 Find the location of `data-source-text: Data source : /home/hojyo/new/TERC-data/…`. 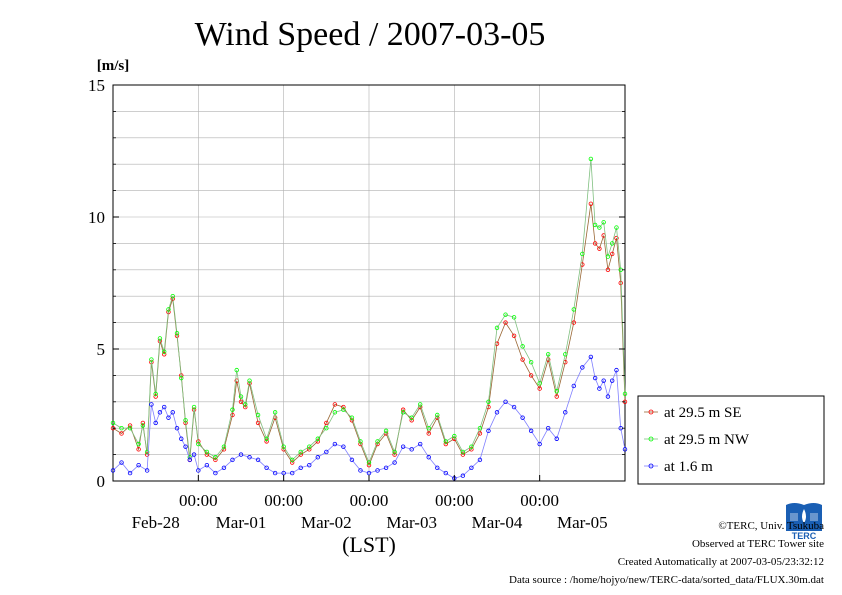

data-source-text: Data source : /home/hojyo/new/TERC-data/… is located at coordinates (666, 580).